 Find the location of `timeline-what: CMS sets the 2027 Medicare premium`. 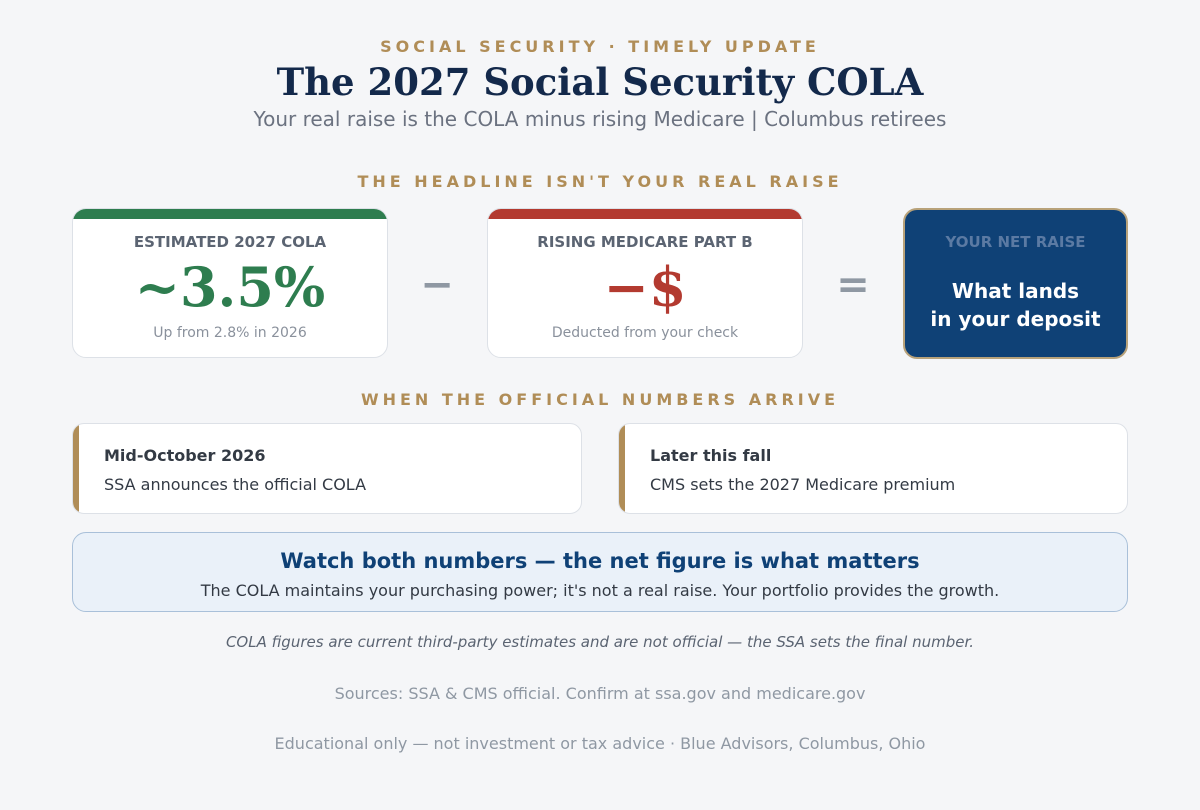

timeline-what: CMS sets the 2027 Medicare premium is located at coordinates (803, 484).